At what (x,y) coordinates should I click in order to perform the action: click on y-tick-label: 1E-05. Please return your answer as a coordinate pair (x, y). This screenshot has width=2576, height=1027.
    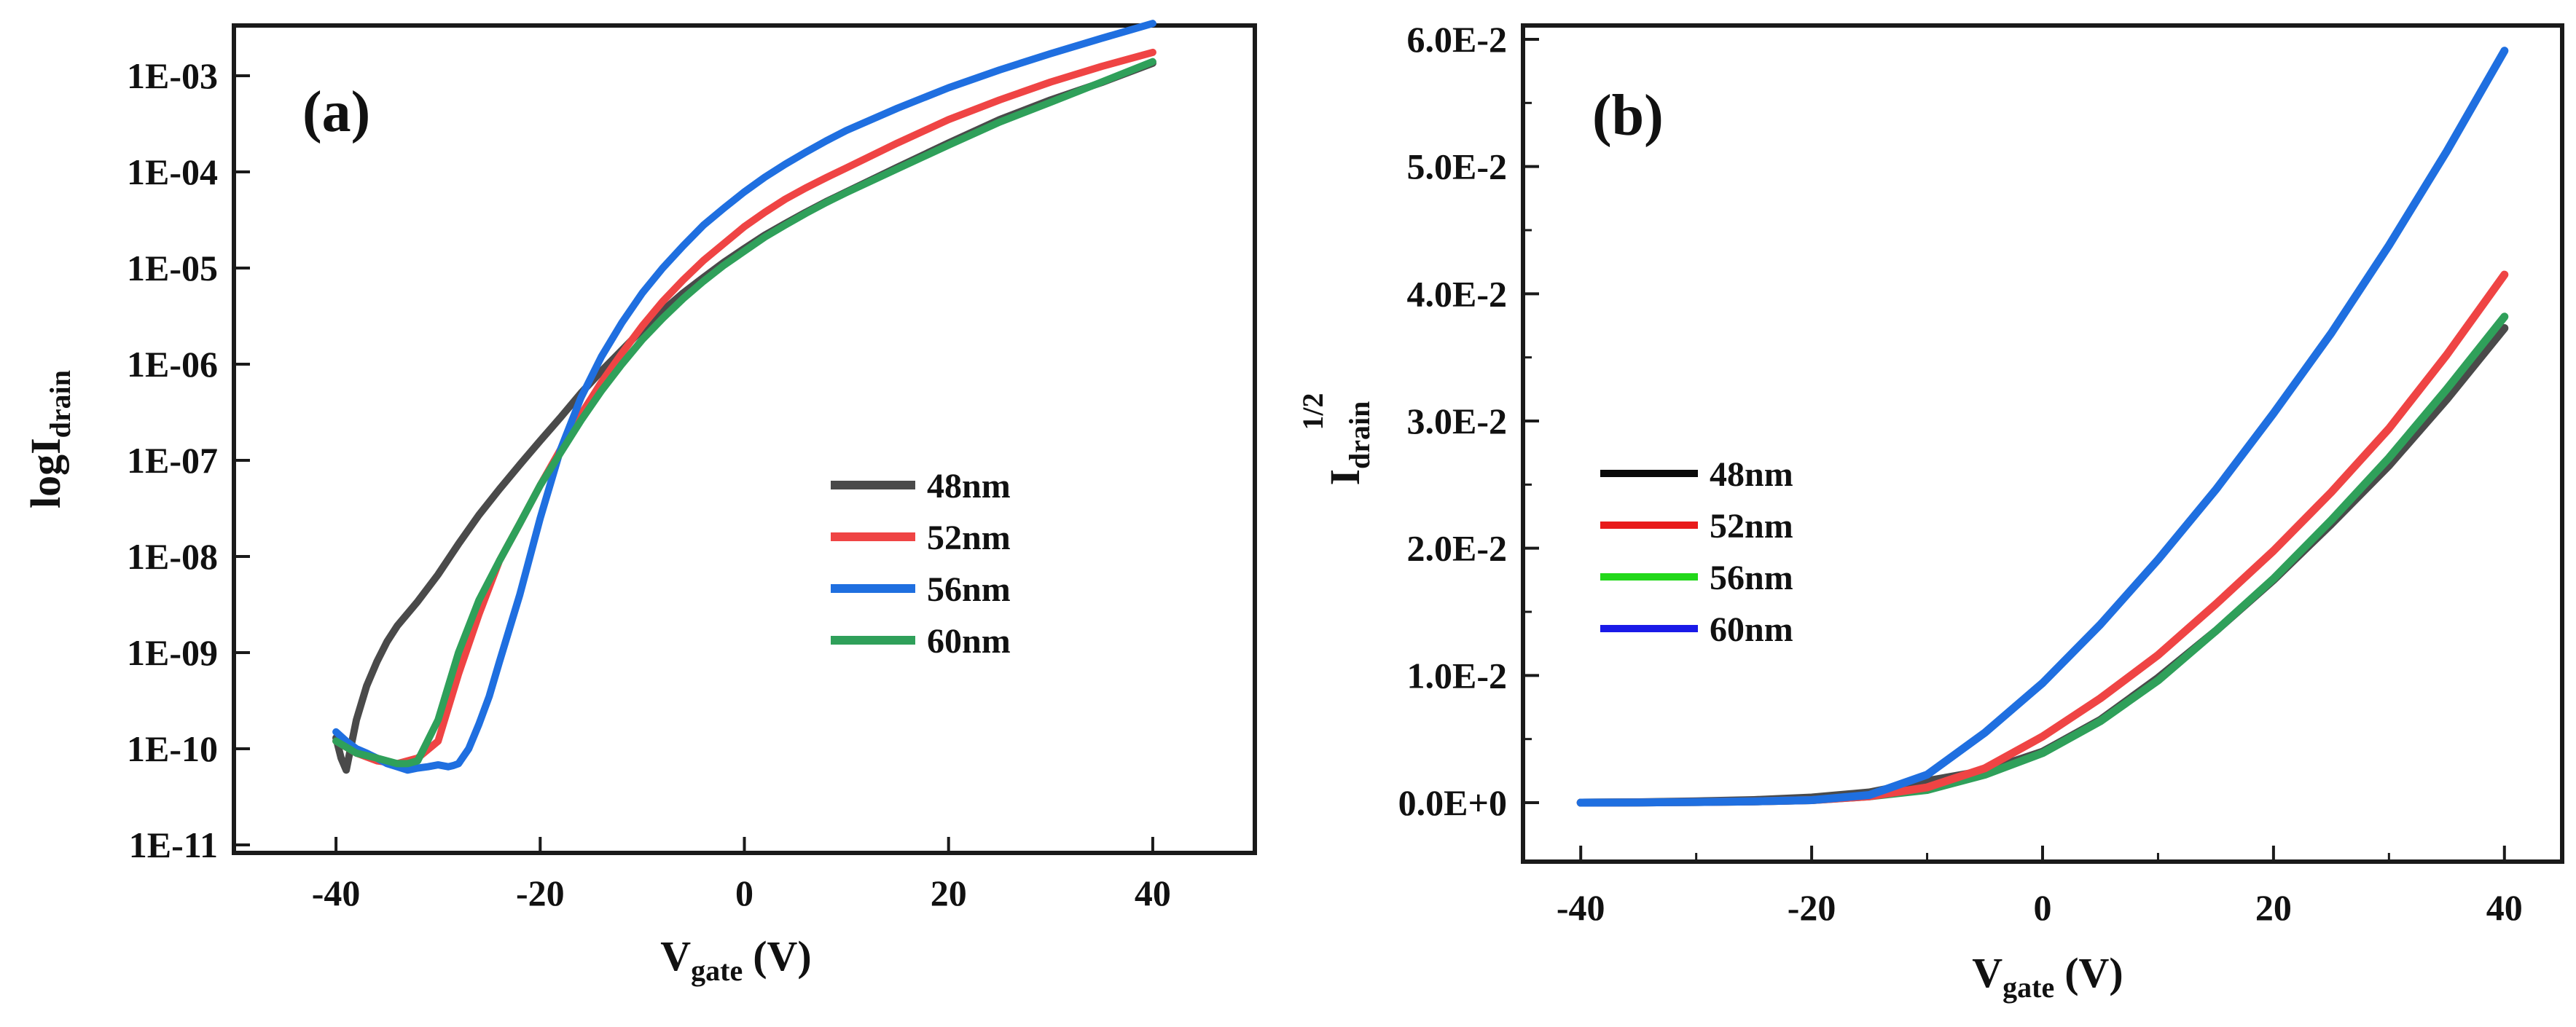
    Looking at the image, I should click on (172, 268).